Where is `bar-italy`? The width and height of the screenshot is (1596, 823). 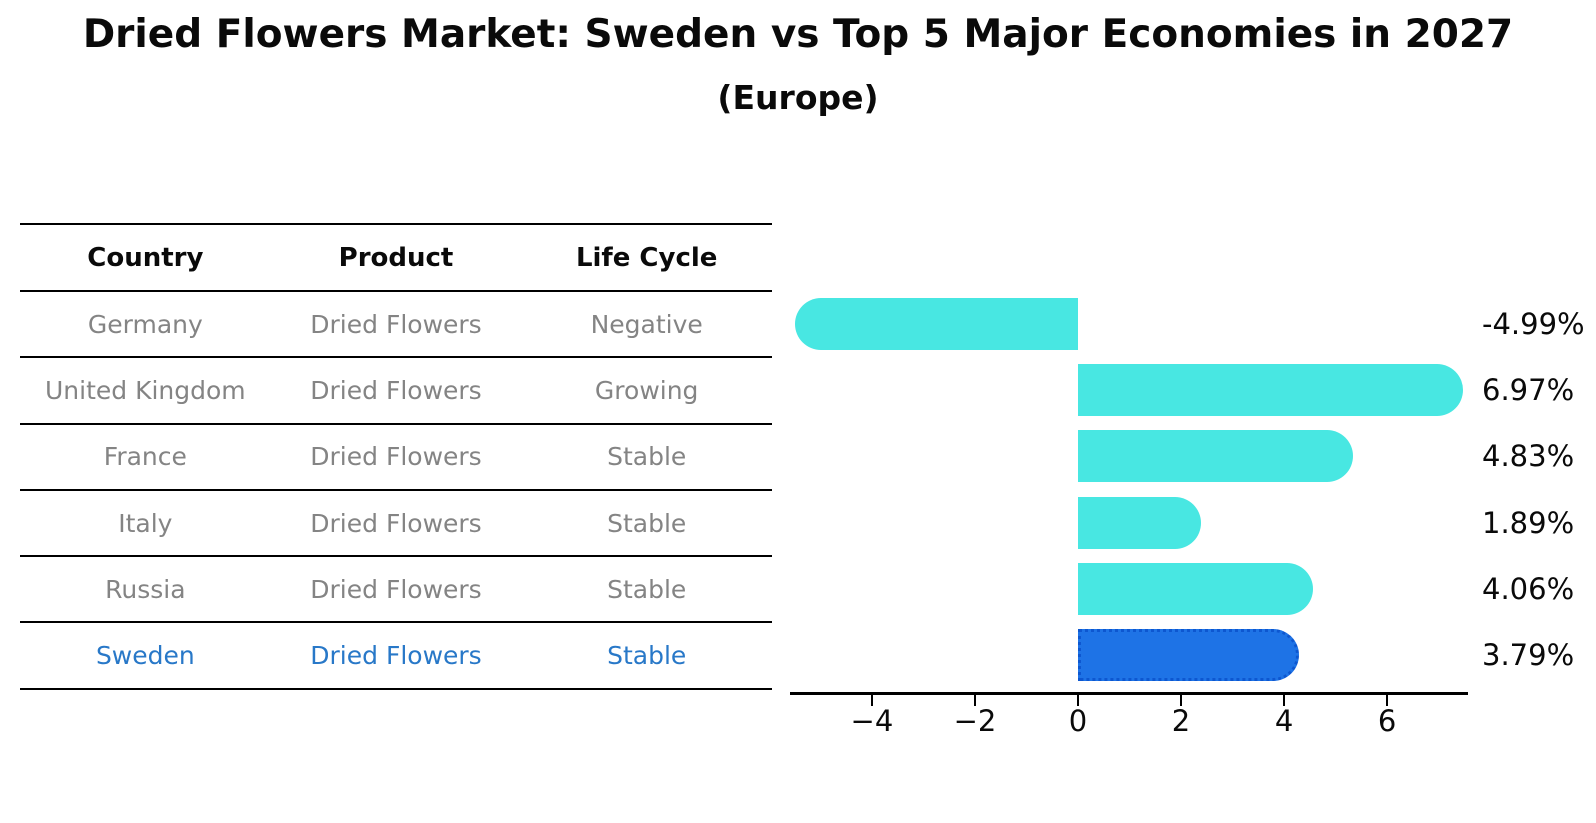 bar-italy is located at coordinates (1139, 522).